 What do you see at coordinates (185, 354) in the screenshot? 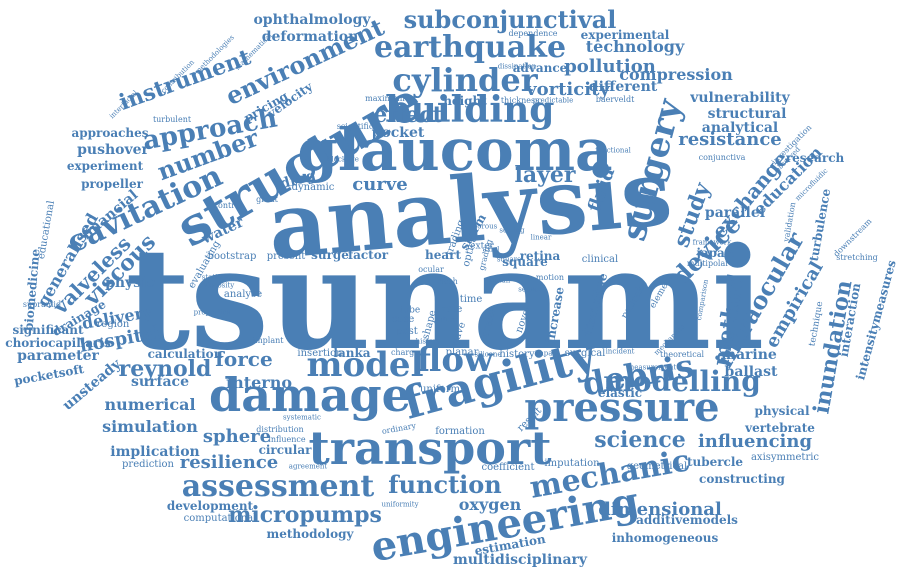
I see `word-calculation: calculation` at bounding box center [185, 354].